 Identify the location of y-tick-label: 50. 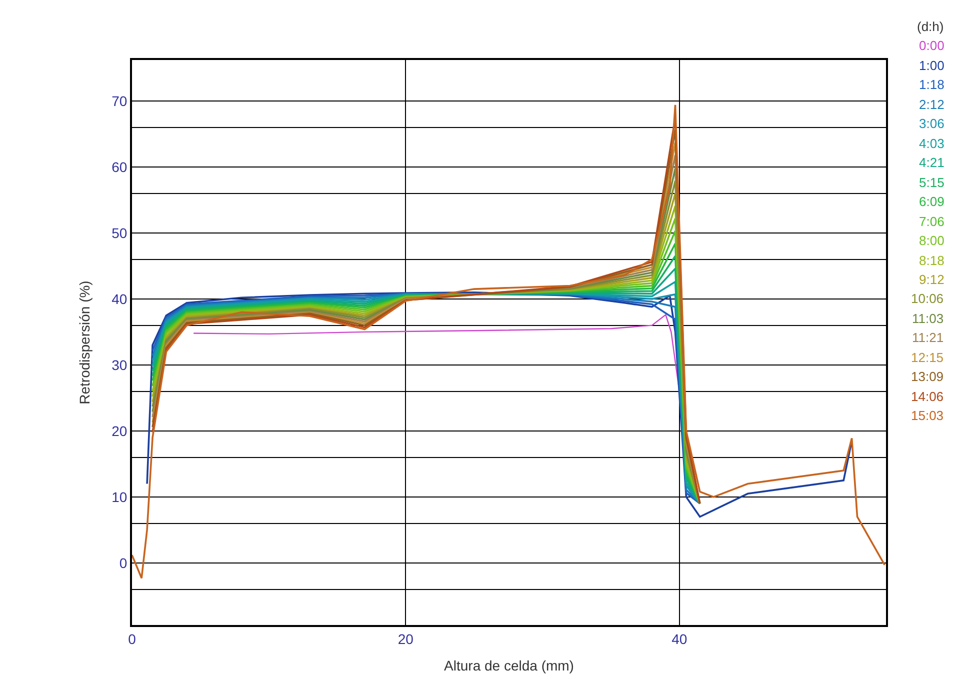
(120, 232).